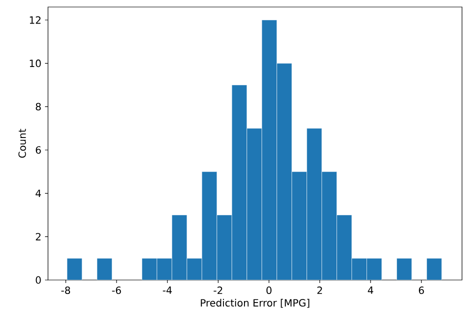 The height and width of the screenshot is (325, 474). I want to click on x-tick-label: 6, so click(421, 290).